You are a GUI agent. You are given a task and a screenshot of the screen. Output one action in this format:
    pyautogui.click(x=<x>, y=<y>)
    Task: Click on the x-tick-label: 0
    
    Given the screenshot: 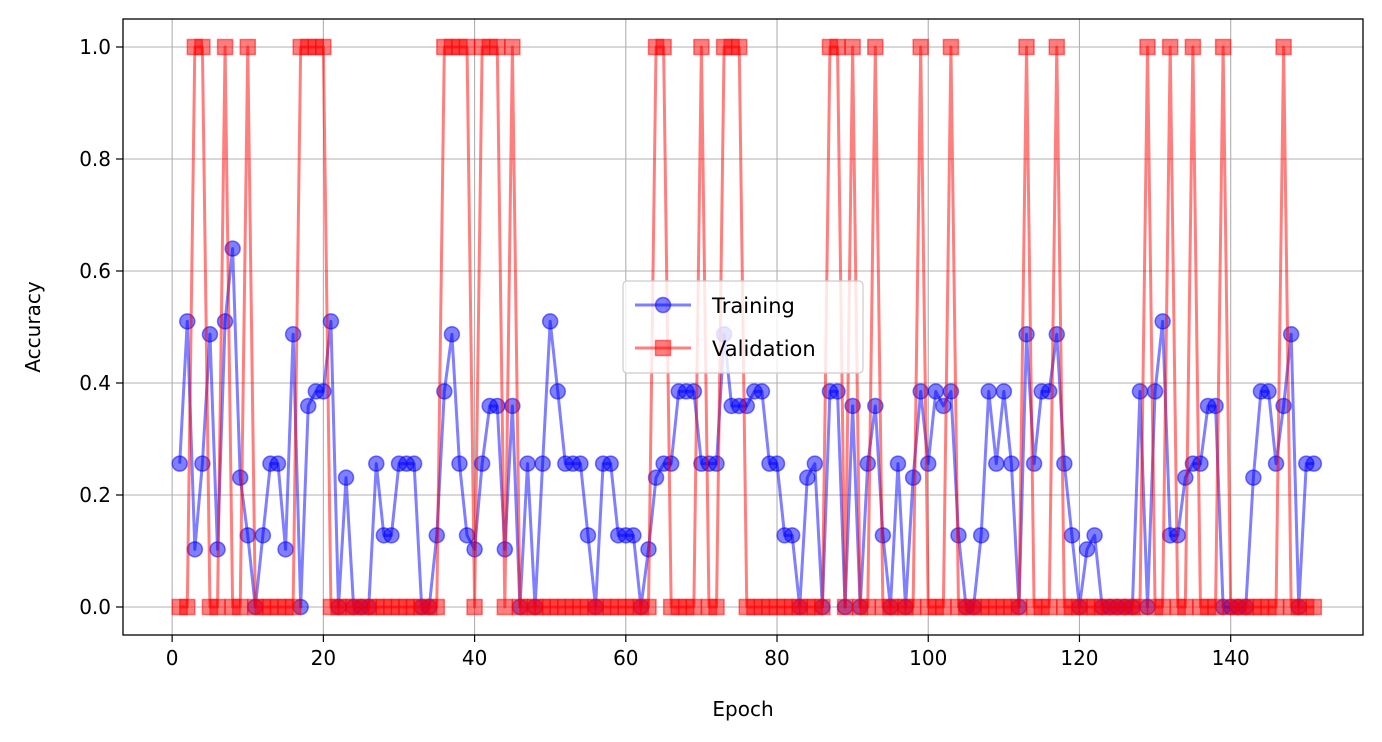 What is the action you would take?
    pyautogui.click(x=172, y=658)
    